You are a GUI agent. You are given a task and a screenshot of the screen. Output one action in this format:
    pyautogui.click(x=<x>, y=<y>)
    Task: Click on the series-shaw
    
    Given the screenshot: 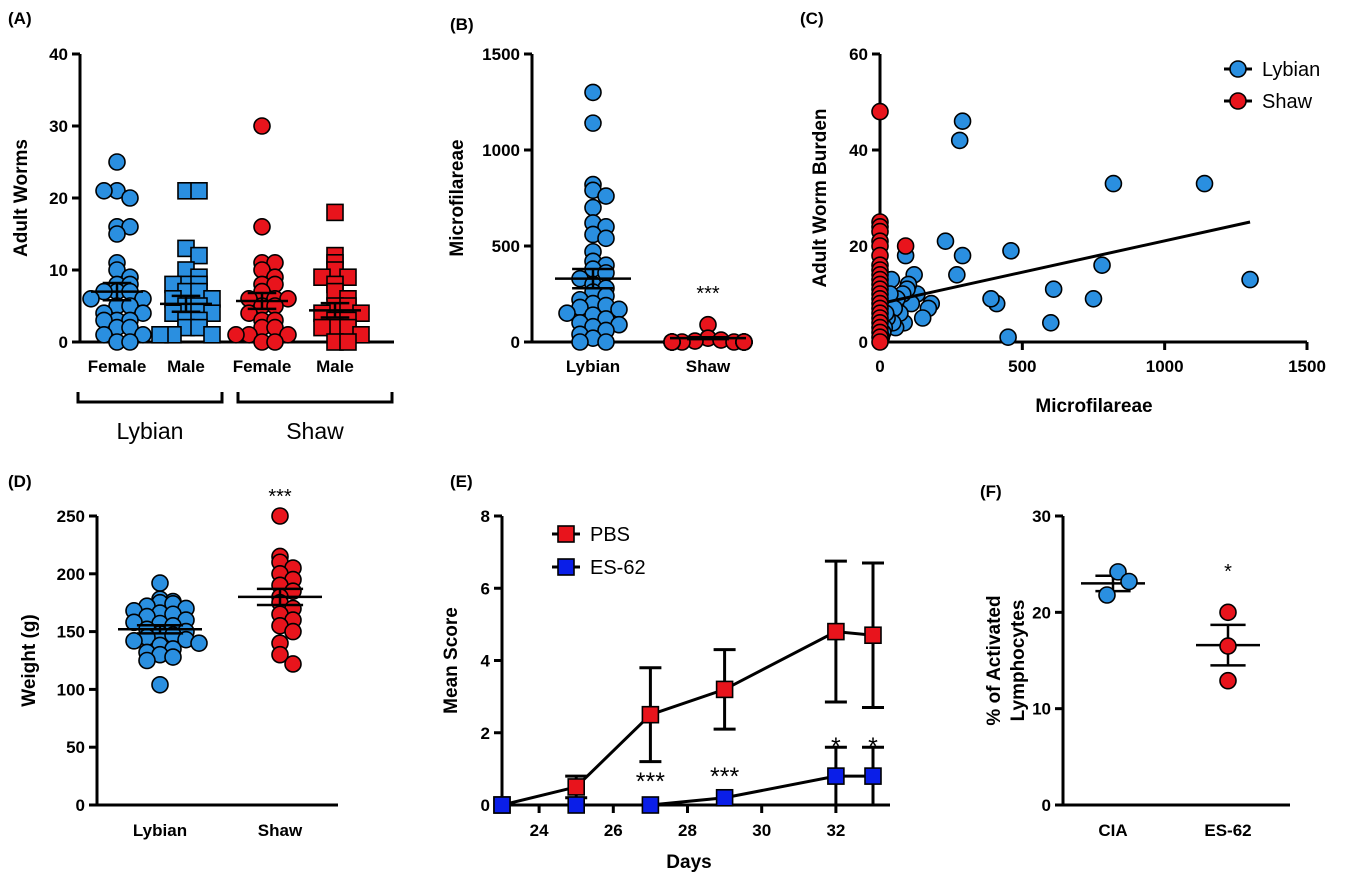 What is the action you would take?
    pyautogui.click(x=280, y=590)
    